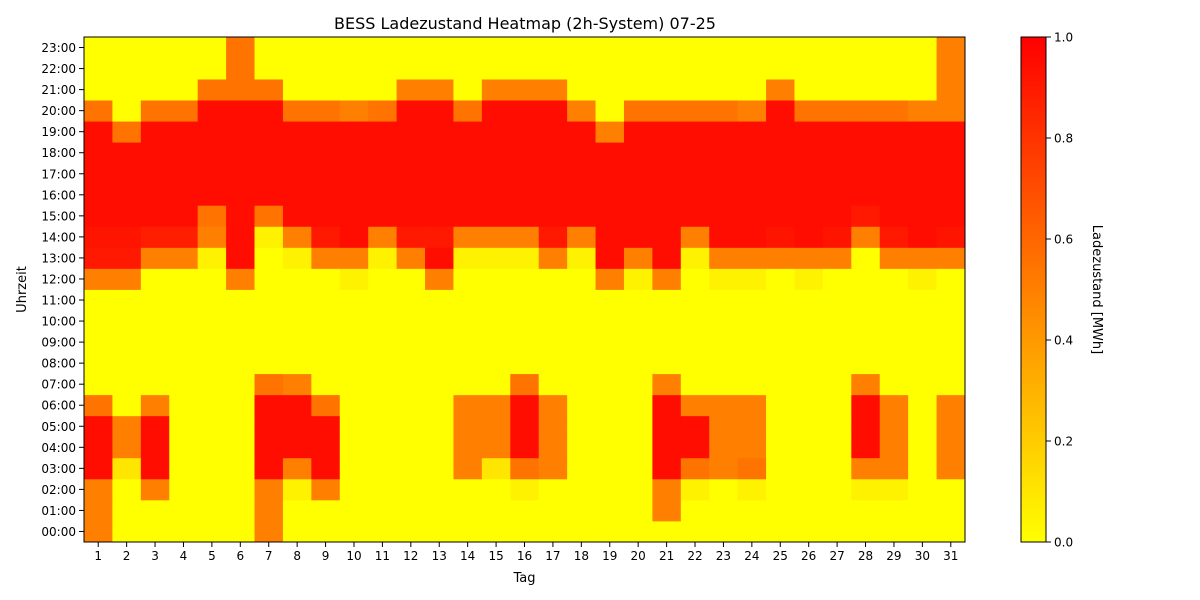 Image resolution: width=1200 pixels, height=600 pixels. What do you see at coordinates (98, 556) in the screenshot?
I see `x-tick-label: 1` at bounding box center [98, 556].